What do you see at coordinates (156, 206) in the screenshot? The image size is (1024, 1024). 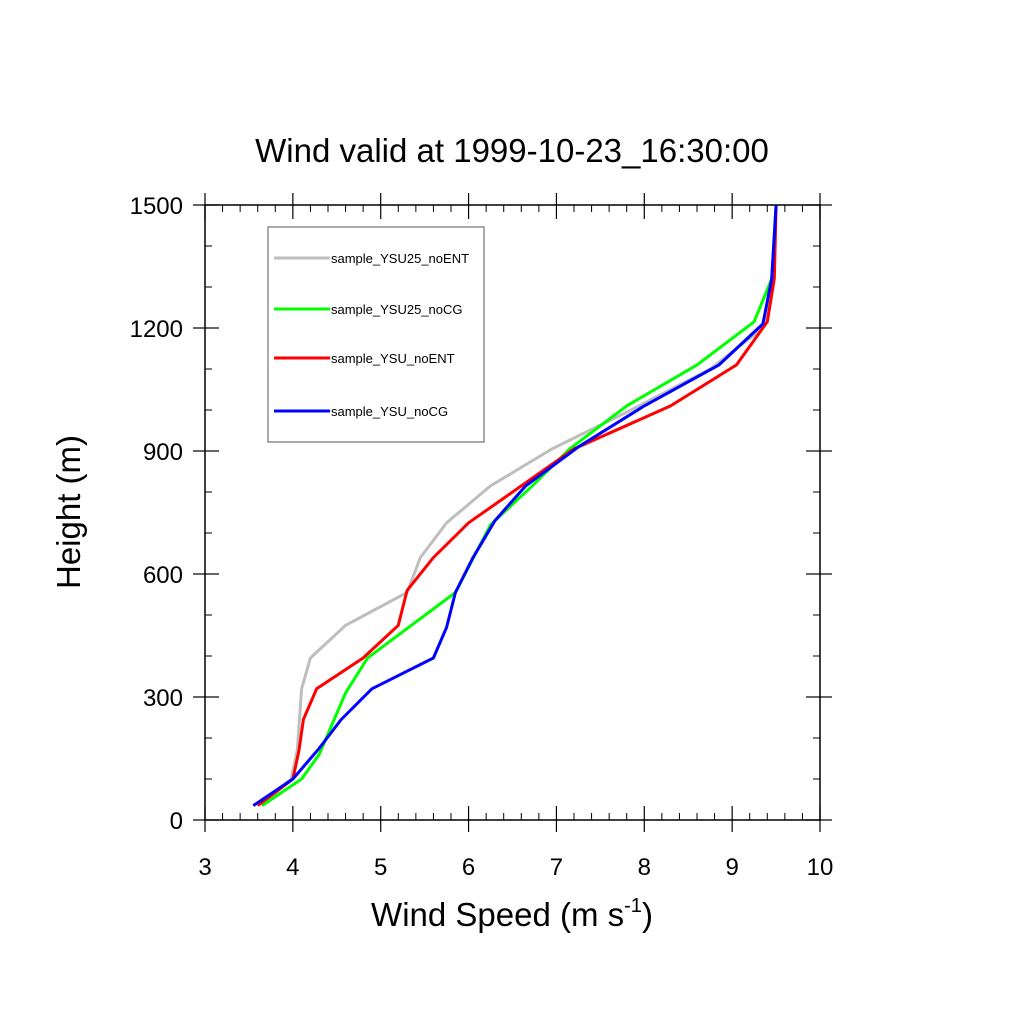 I see `y-tick-label: 1500` at bounding box center [156, 206].